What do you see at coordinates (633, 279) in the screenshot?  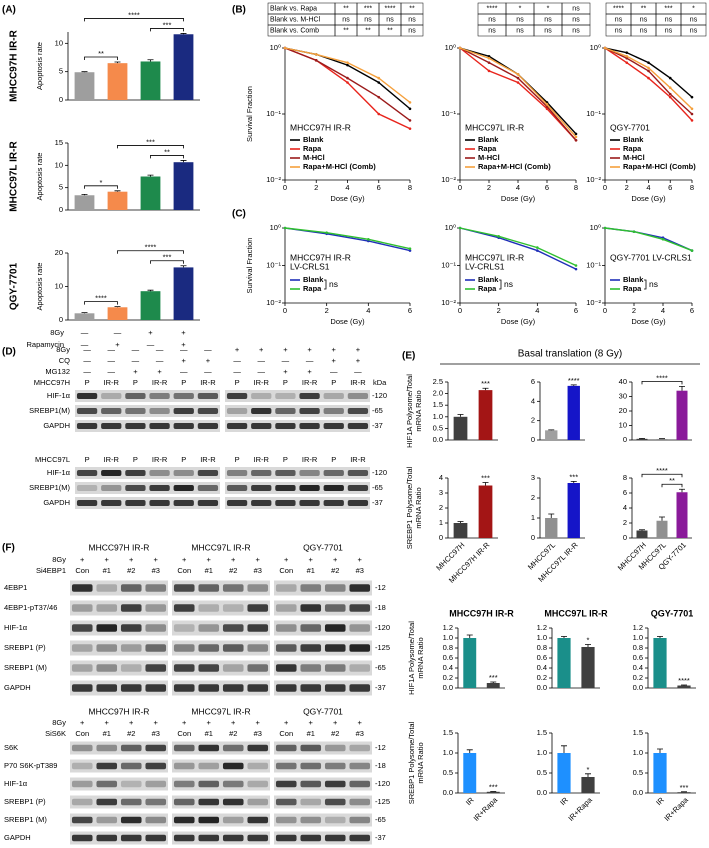 I see `legend-label: Blank` at bounding box center [633, 279].